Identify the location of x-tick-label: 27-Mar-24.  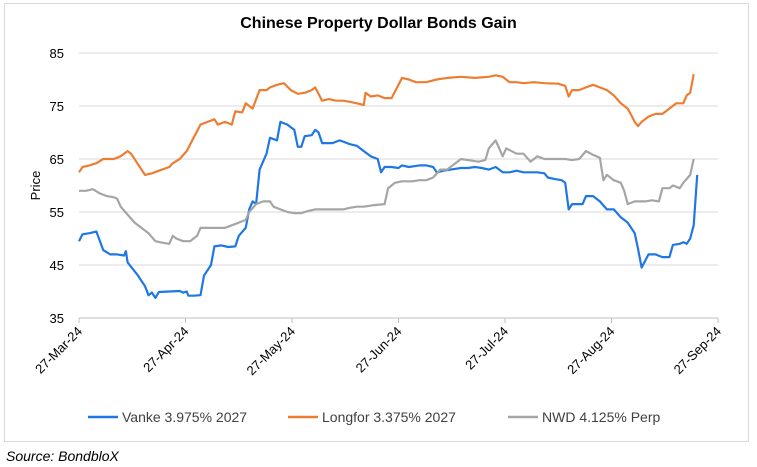
(58, 350).